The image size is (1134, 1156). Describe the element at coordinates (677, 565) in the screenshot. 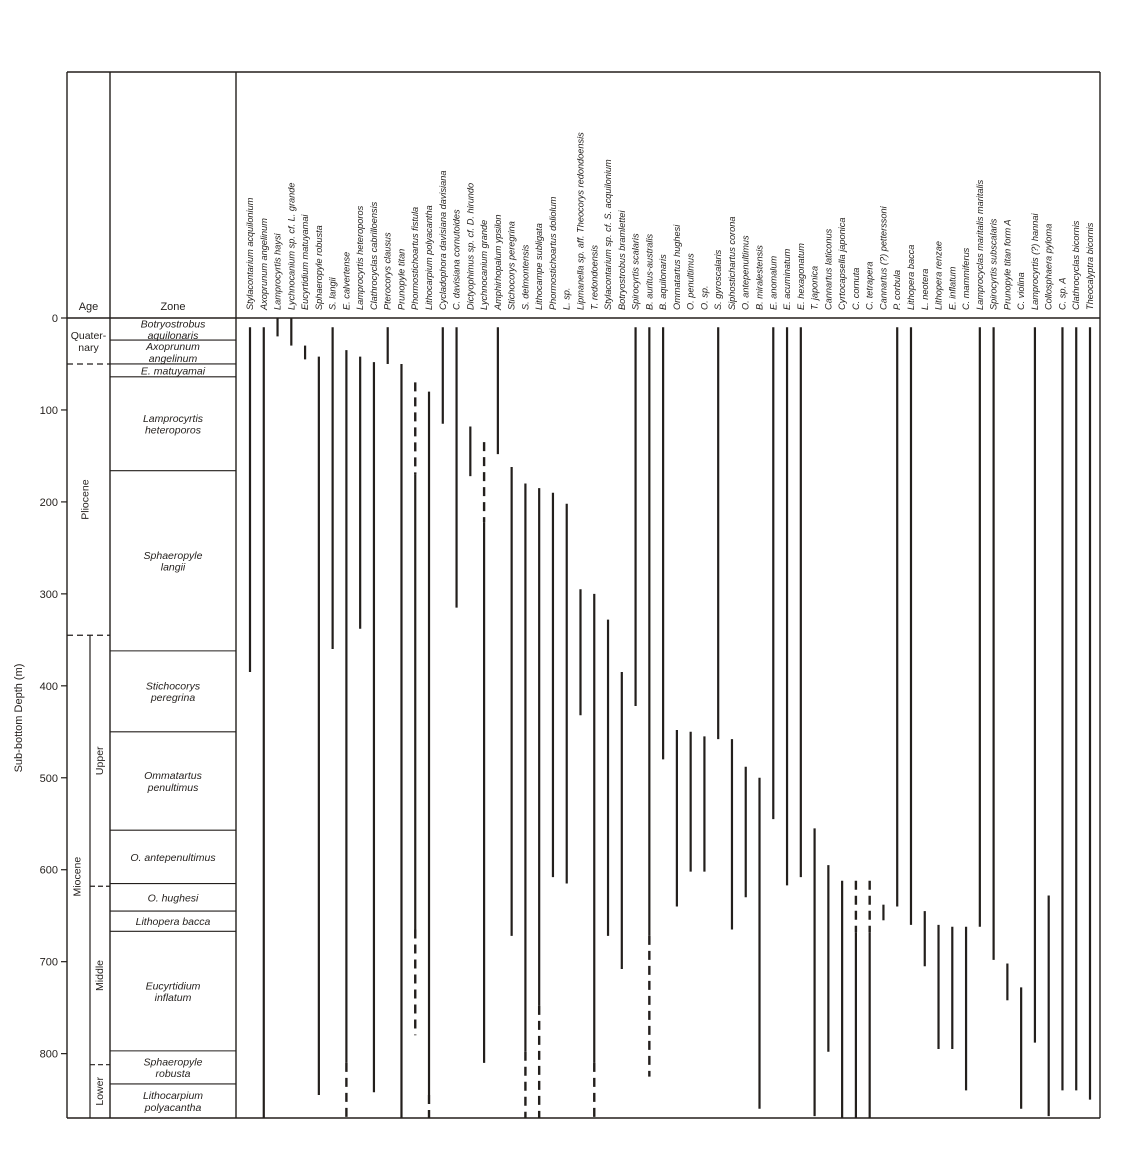

I see `taxon-column: Ommatartus hughesi` at that location.